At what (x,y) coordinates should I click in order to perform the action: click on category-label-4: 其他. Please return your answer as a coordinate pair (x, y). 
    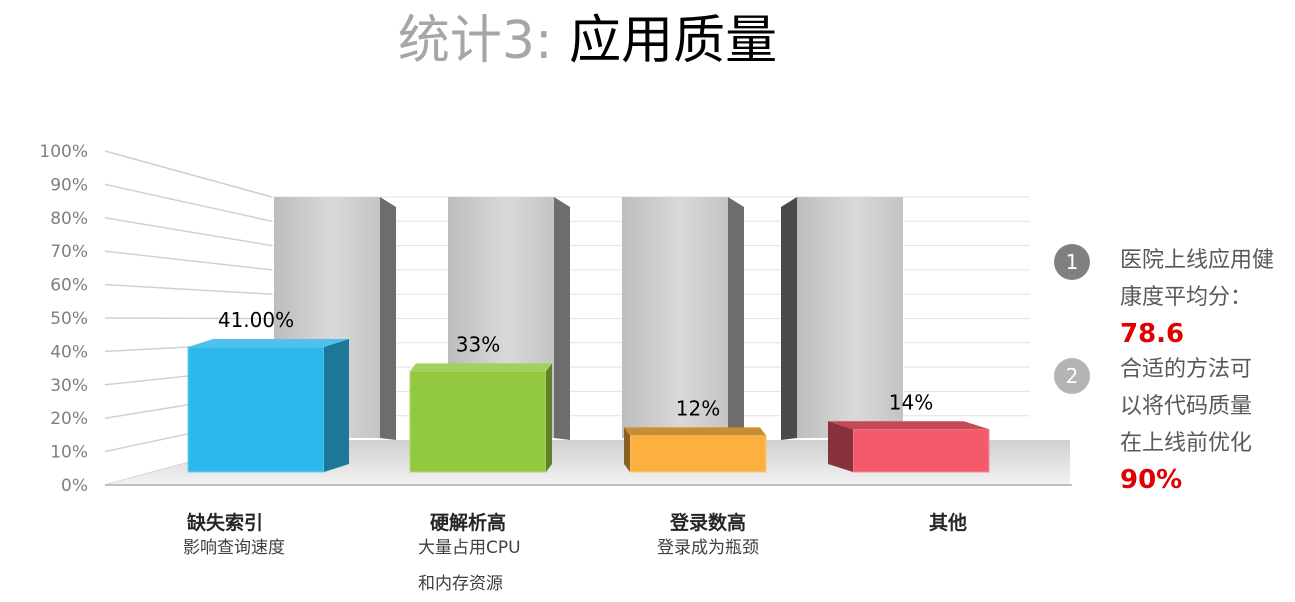
    Looking at the image, I should click on (947, 523).